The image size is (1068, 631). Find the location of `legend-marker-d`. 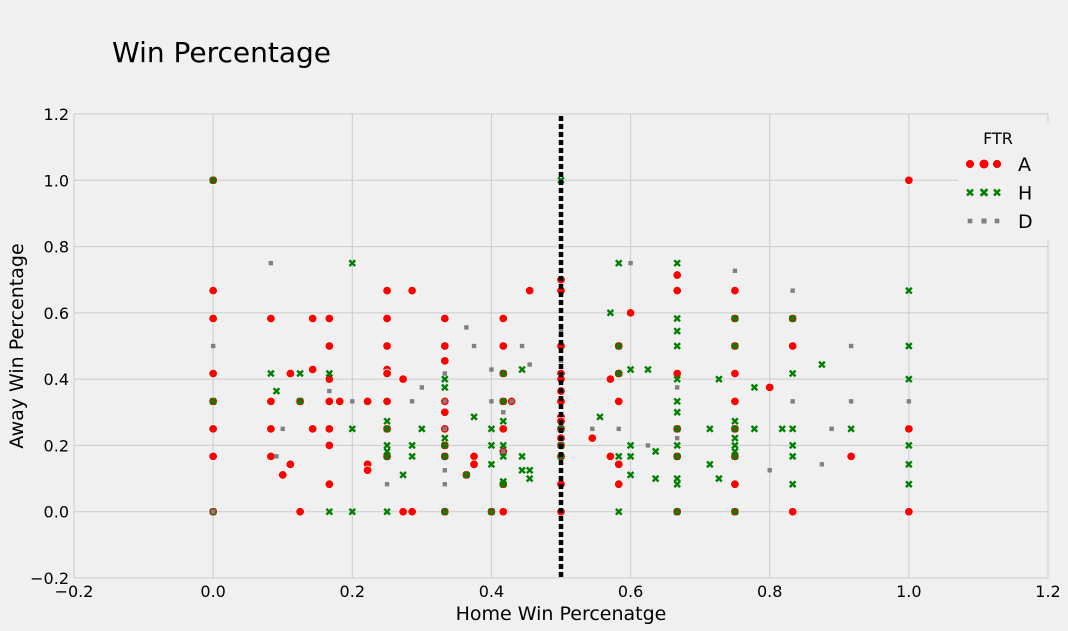

legend-marker-d is located at coordinates (984, 221).